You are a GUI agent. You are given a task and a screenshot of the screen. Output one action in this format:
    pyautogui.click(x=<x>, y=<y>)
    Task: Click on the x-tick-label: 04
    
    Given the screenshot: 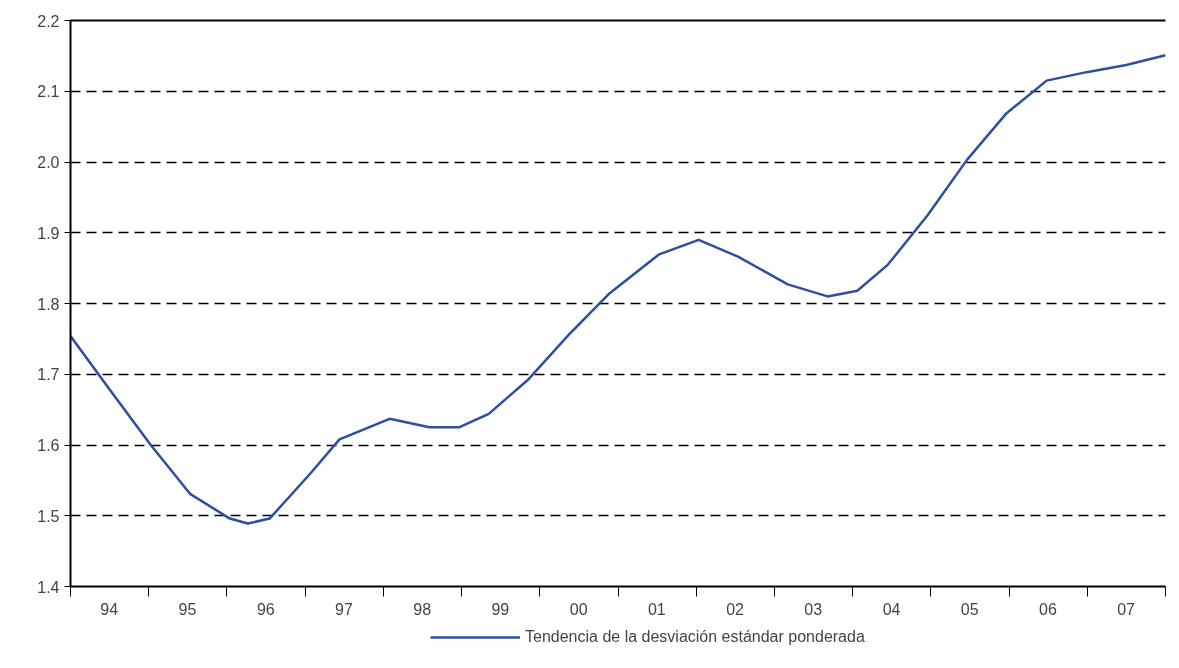 What is the action you would take?
    pyautogui.click(x=891, y=609)
    